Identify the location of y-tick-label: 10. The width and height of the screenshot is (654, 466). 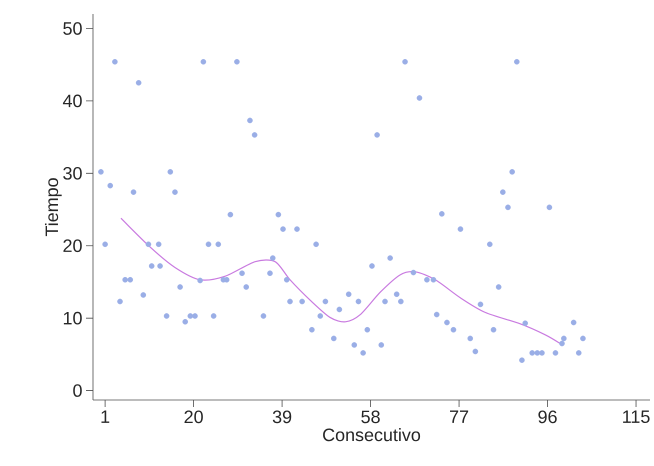
(73, 318).